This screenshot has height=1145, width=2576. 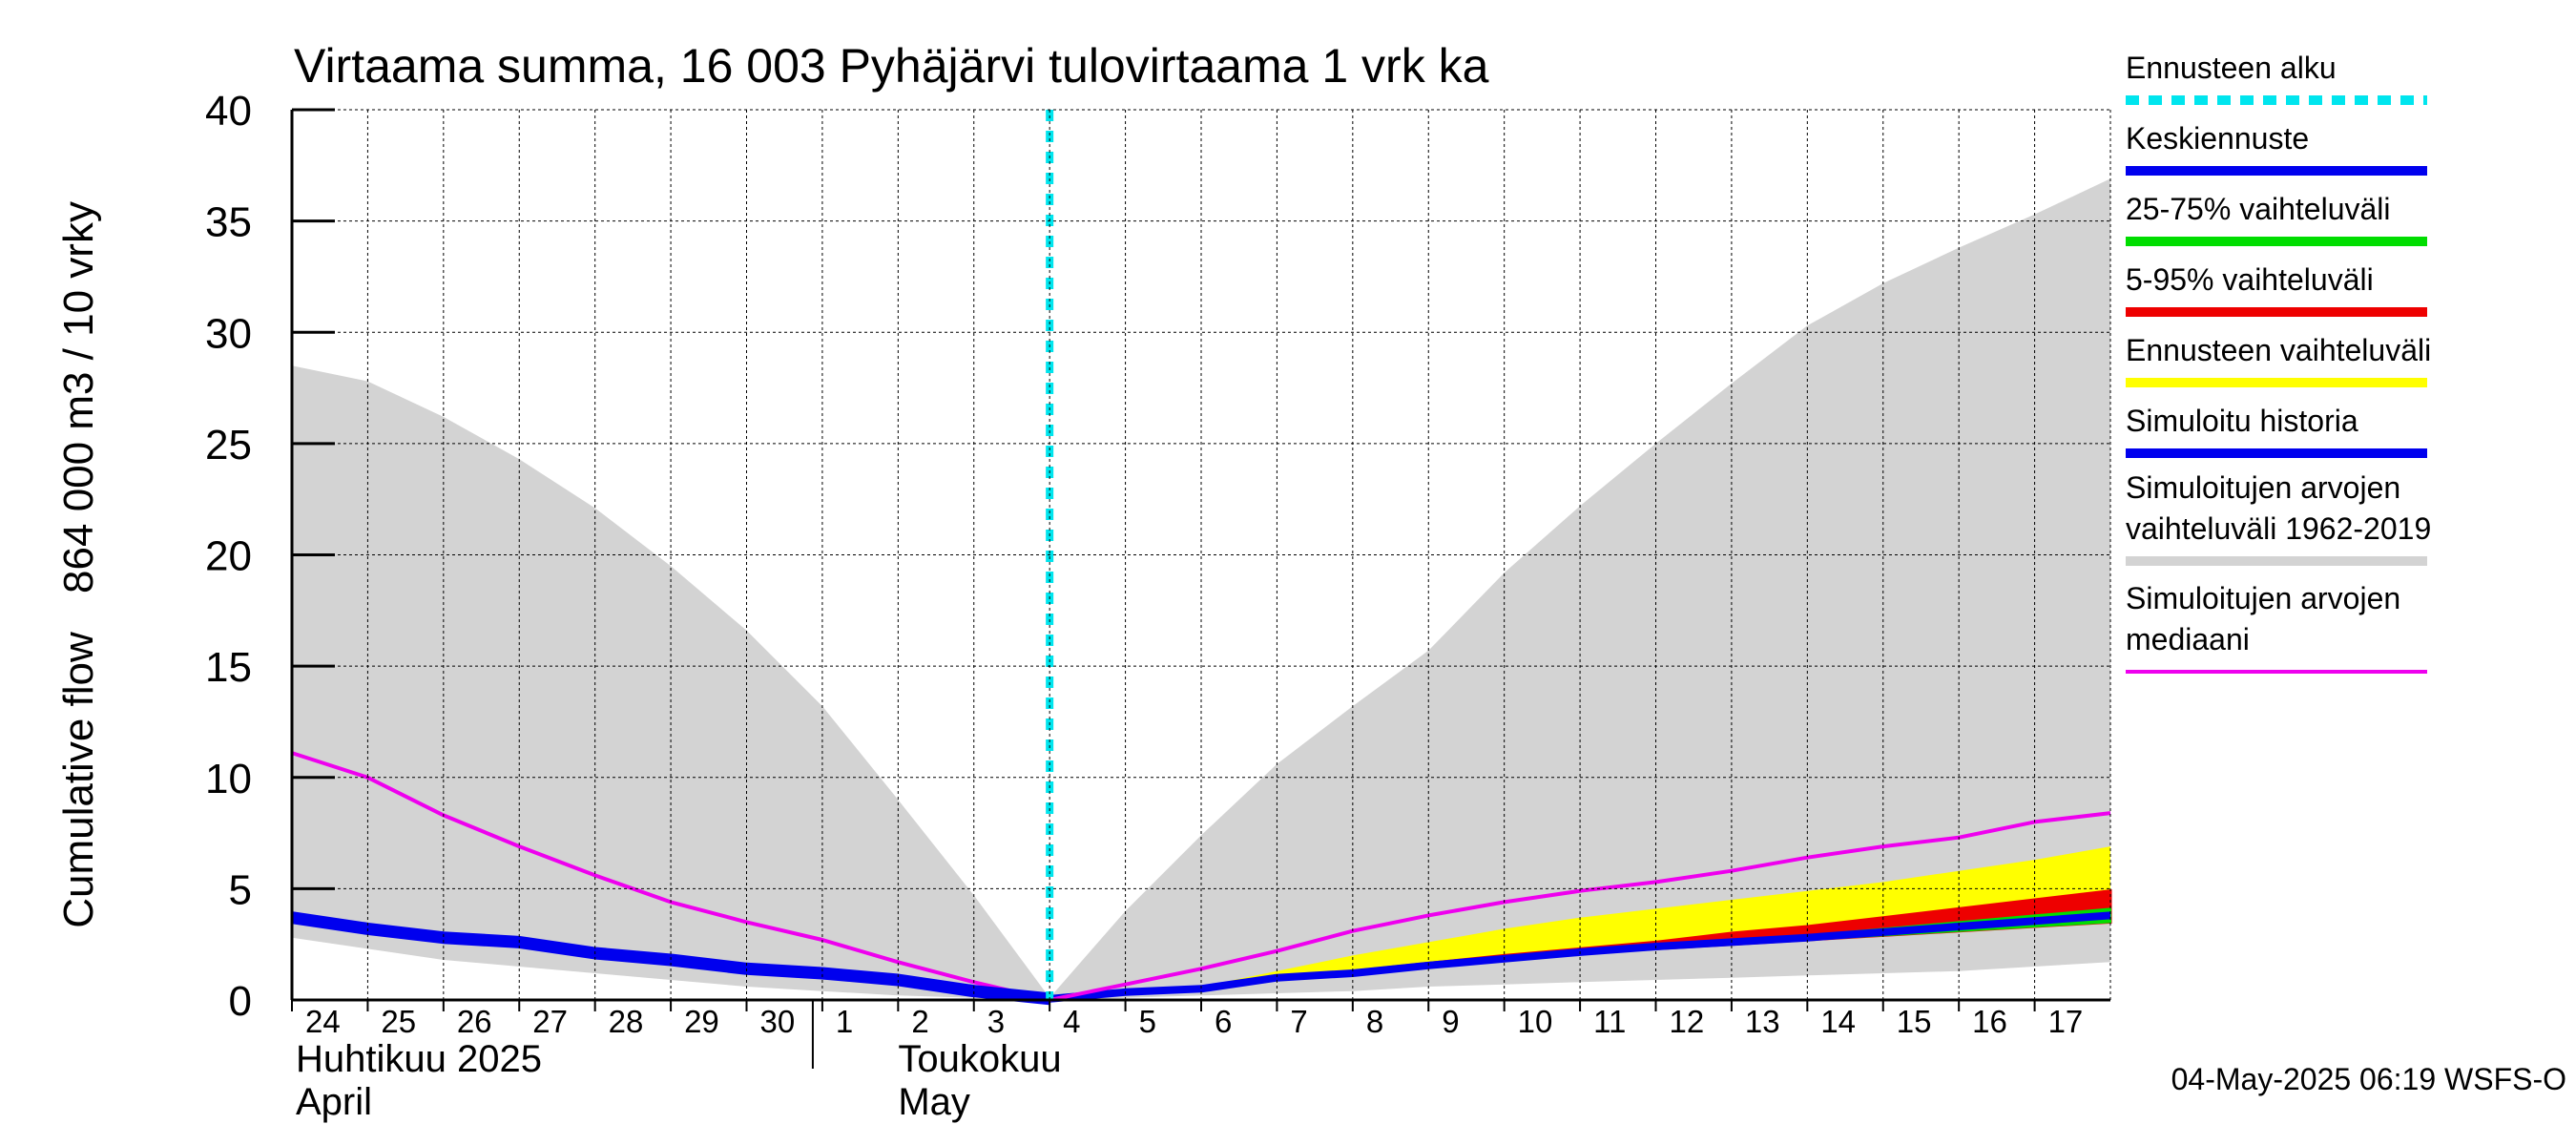 What do you see at coordinates (228, 445) in the screenshot?
I see `y-tick-label: 25` at bounding box center [228, 445].